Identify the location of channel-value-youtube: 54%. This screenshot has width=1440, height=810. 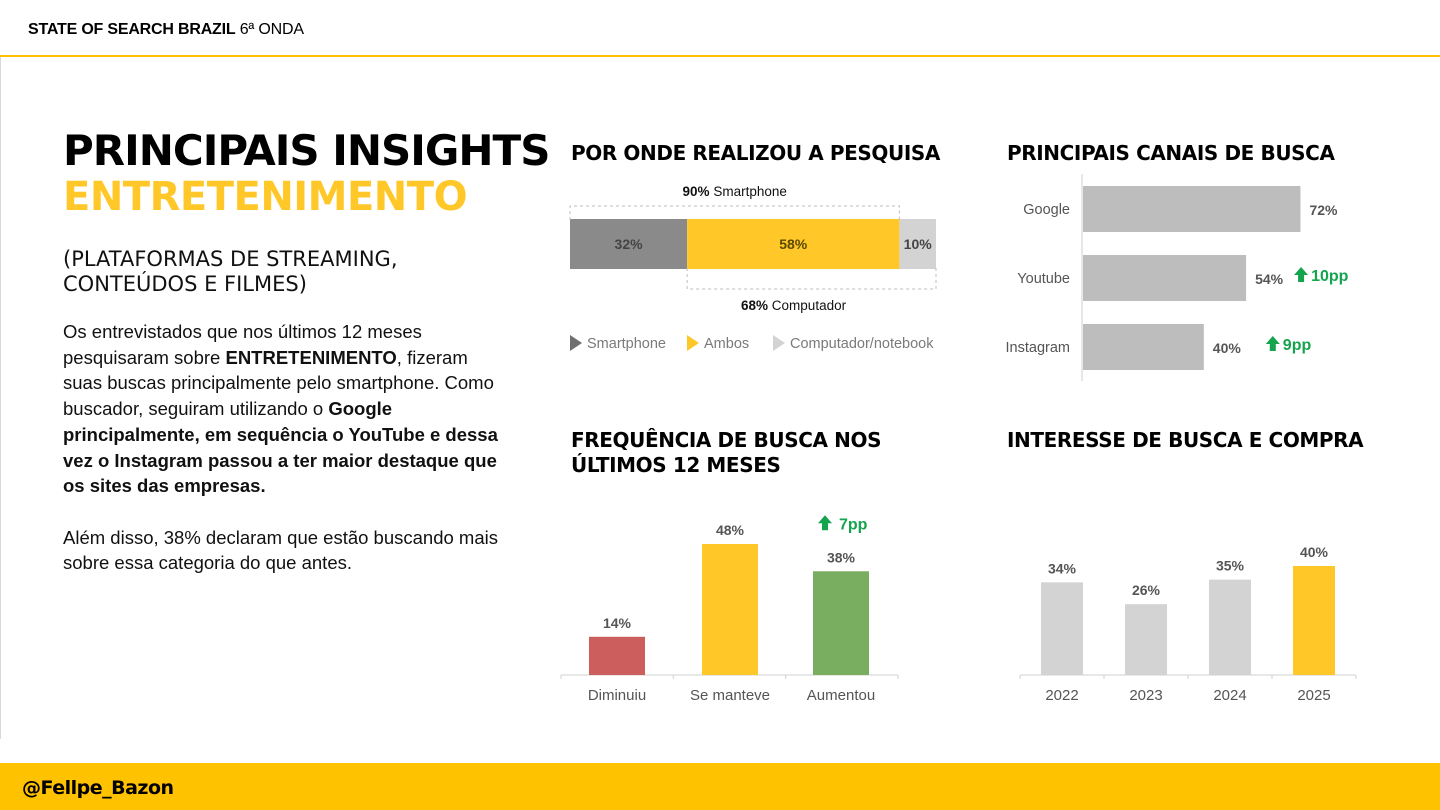
(1269, 279).